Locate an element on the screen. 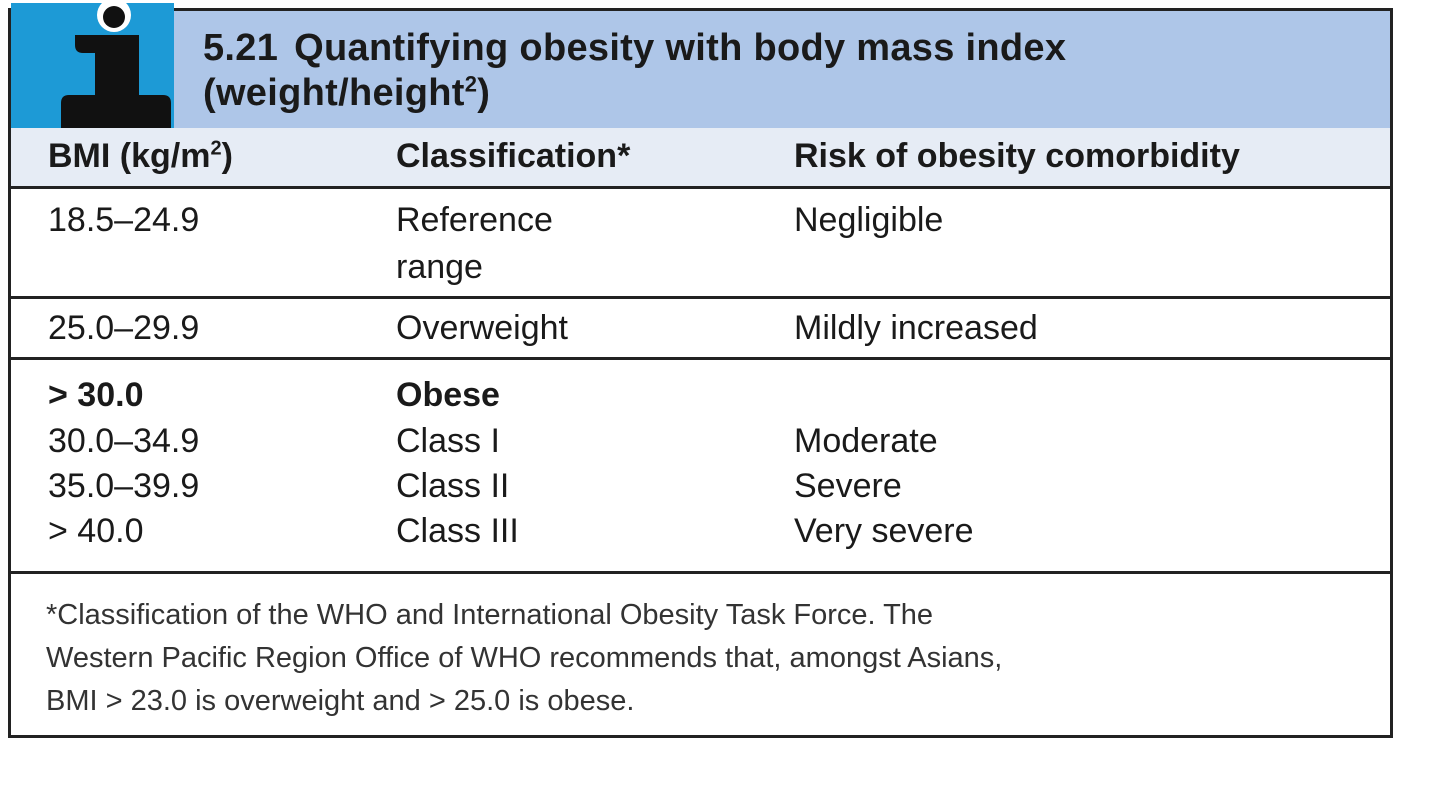  cell-risk-sub: Moderate is located at coordinates (866, 441).